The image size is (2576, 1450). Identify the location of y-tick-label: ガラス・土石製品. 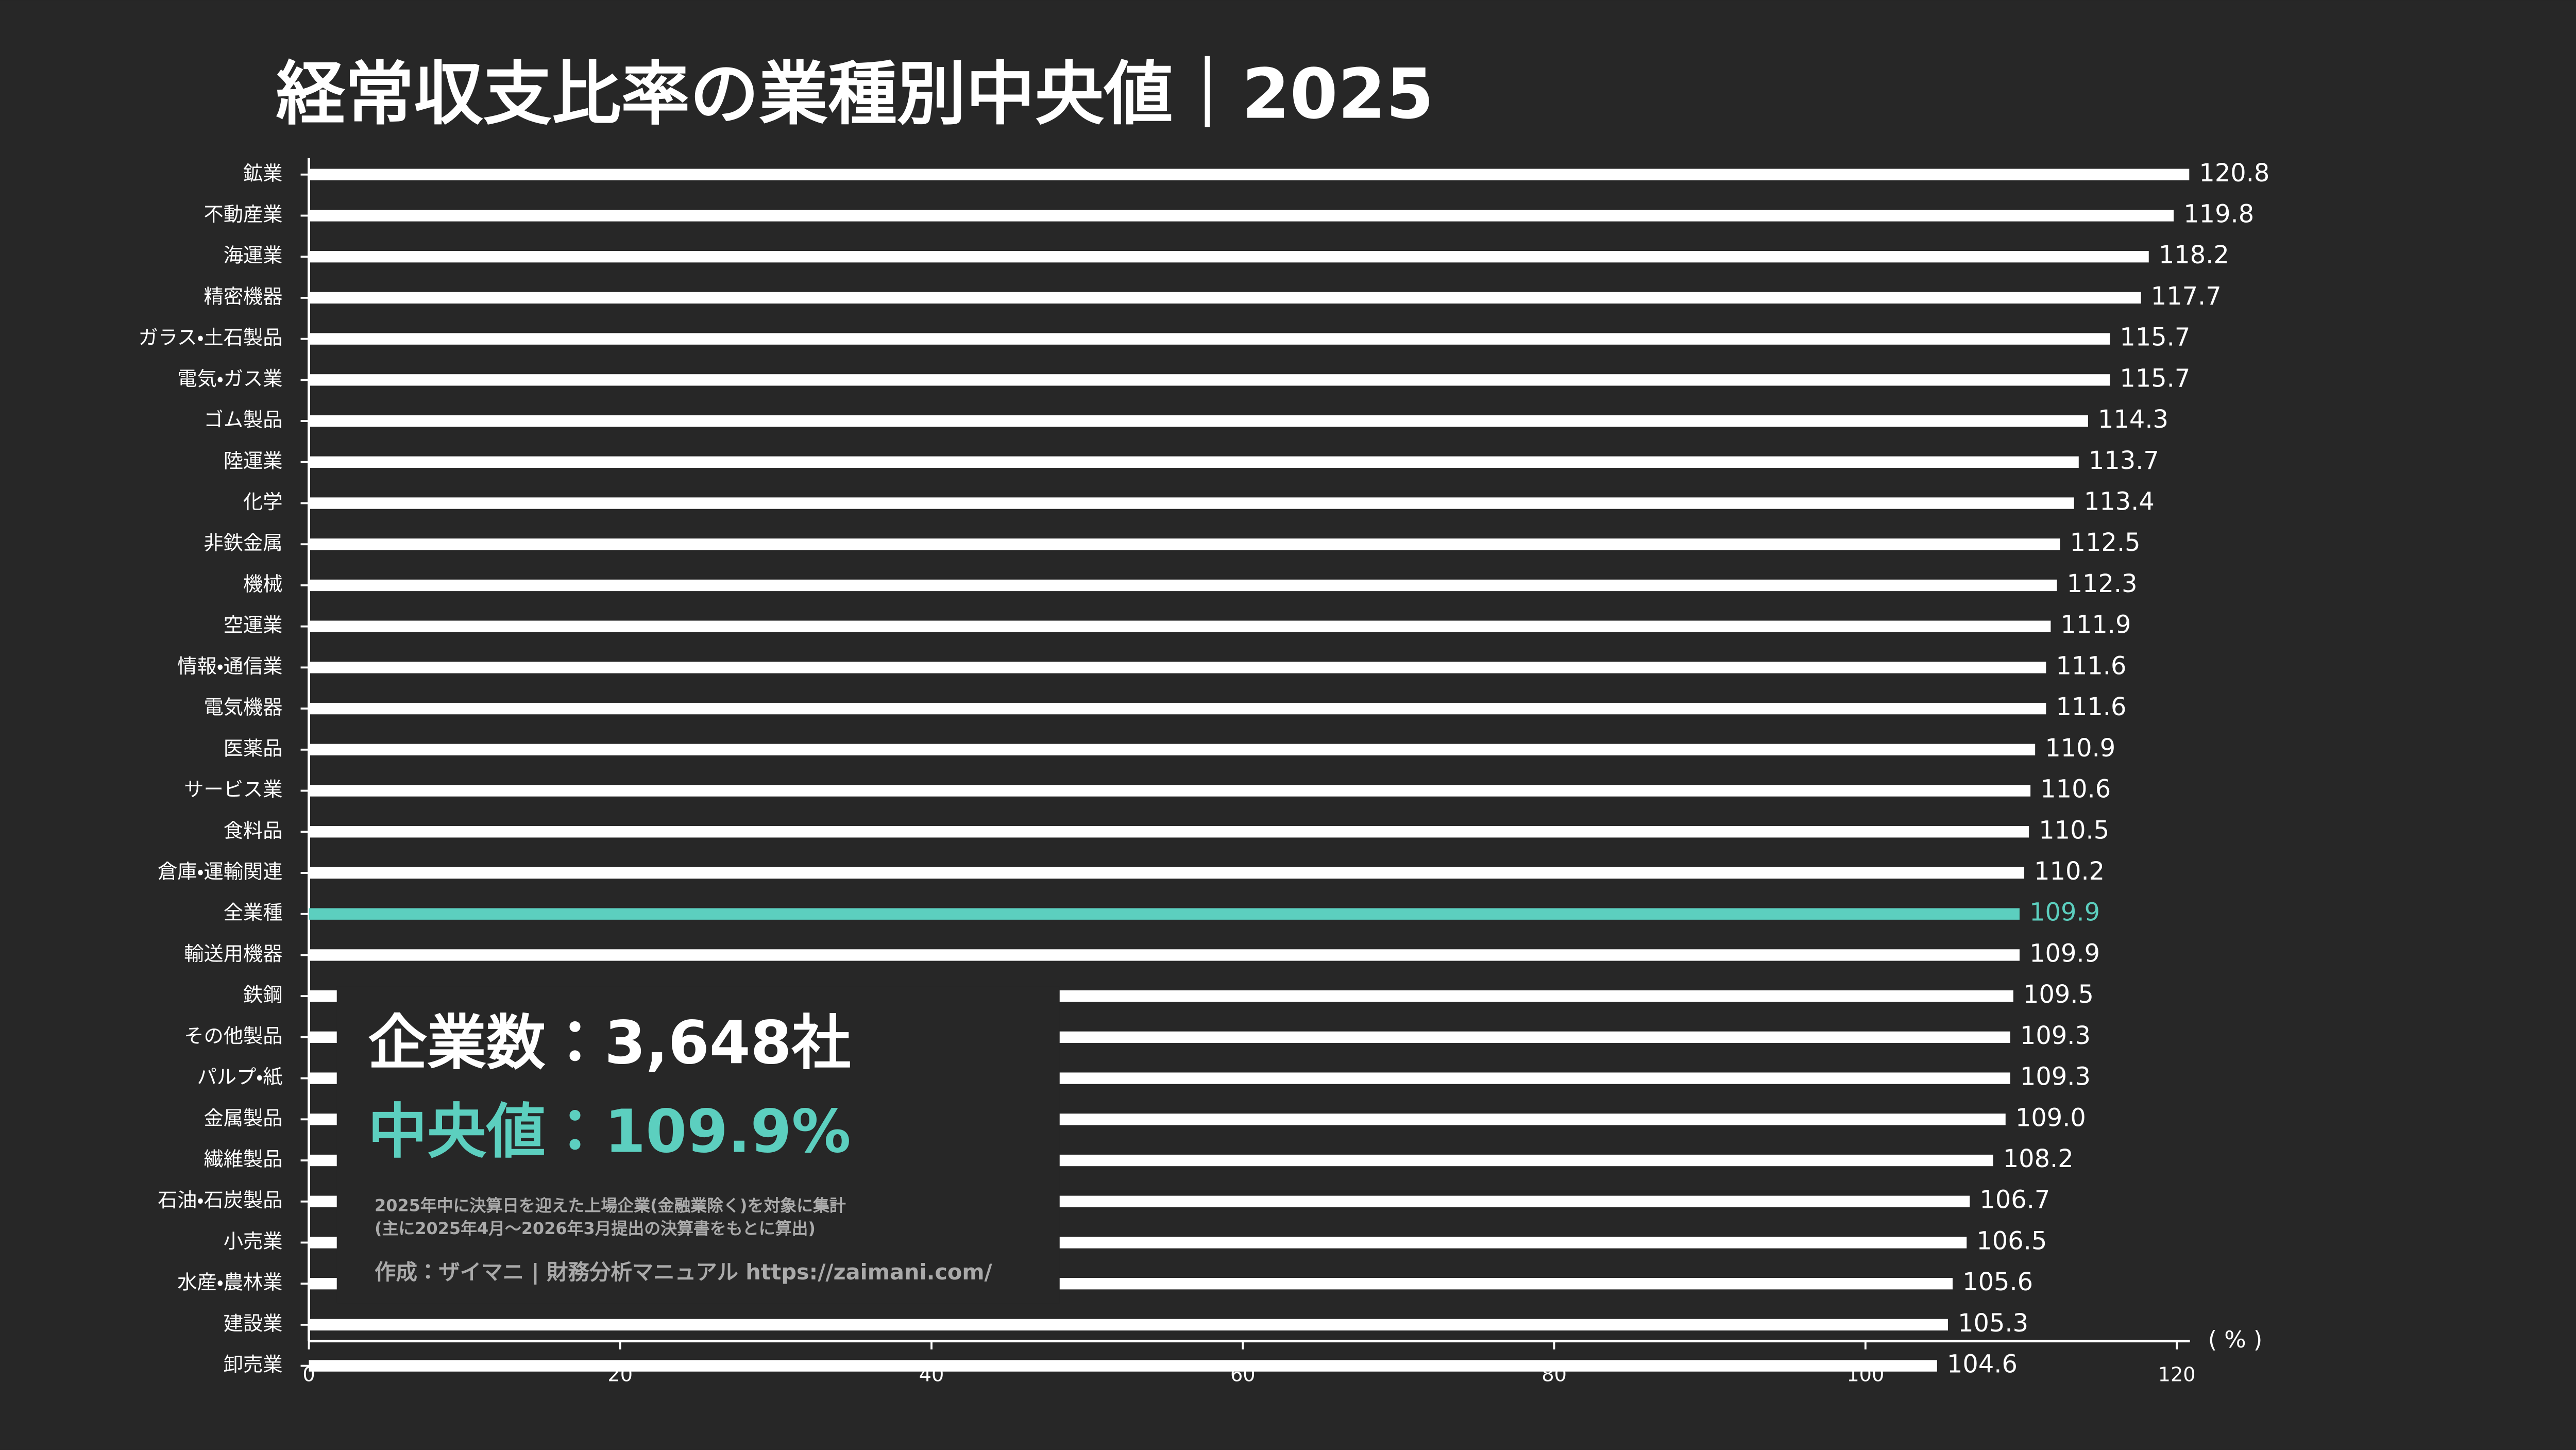
(210, 337).